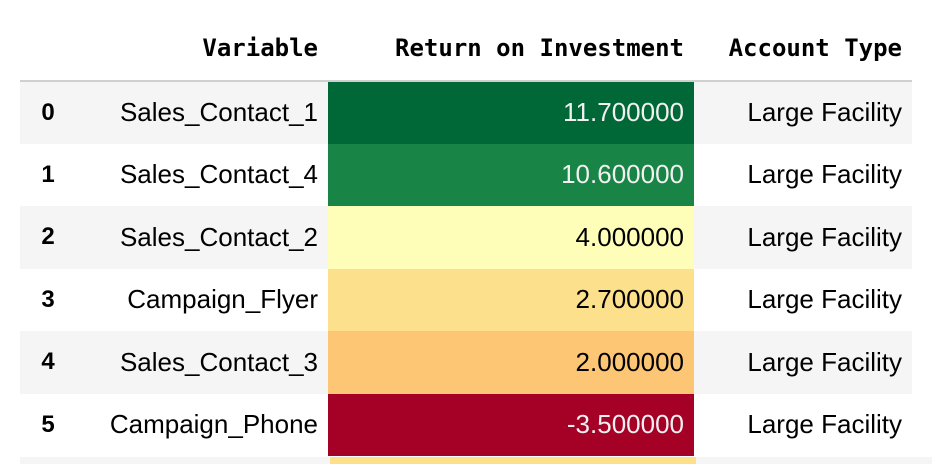 The width and height of the screenshot is (932, 464). I want to click on cell-variable: Sales_Contact_4, so click(218, 174).